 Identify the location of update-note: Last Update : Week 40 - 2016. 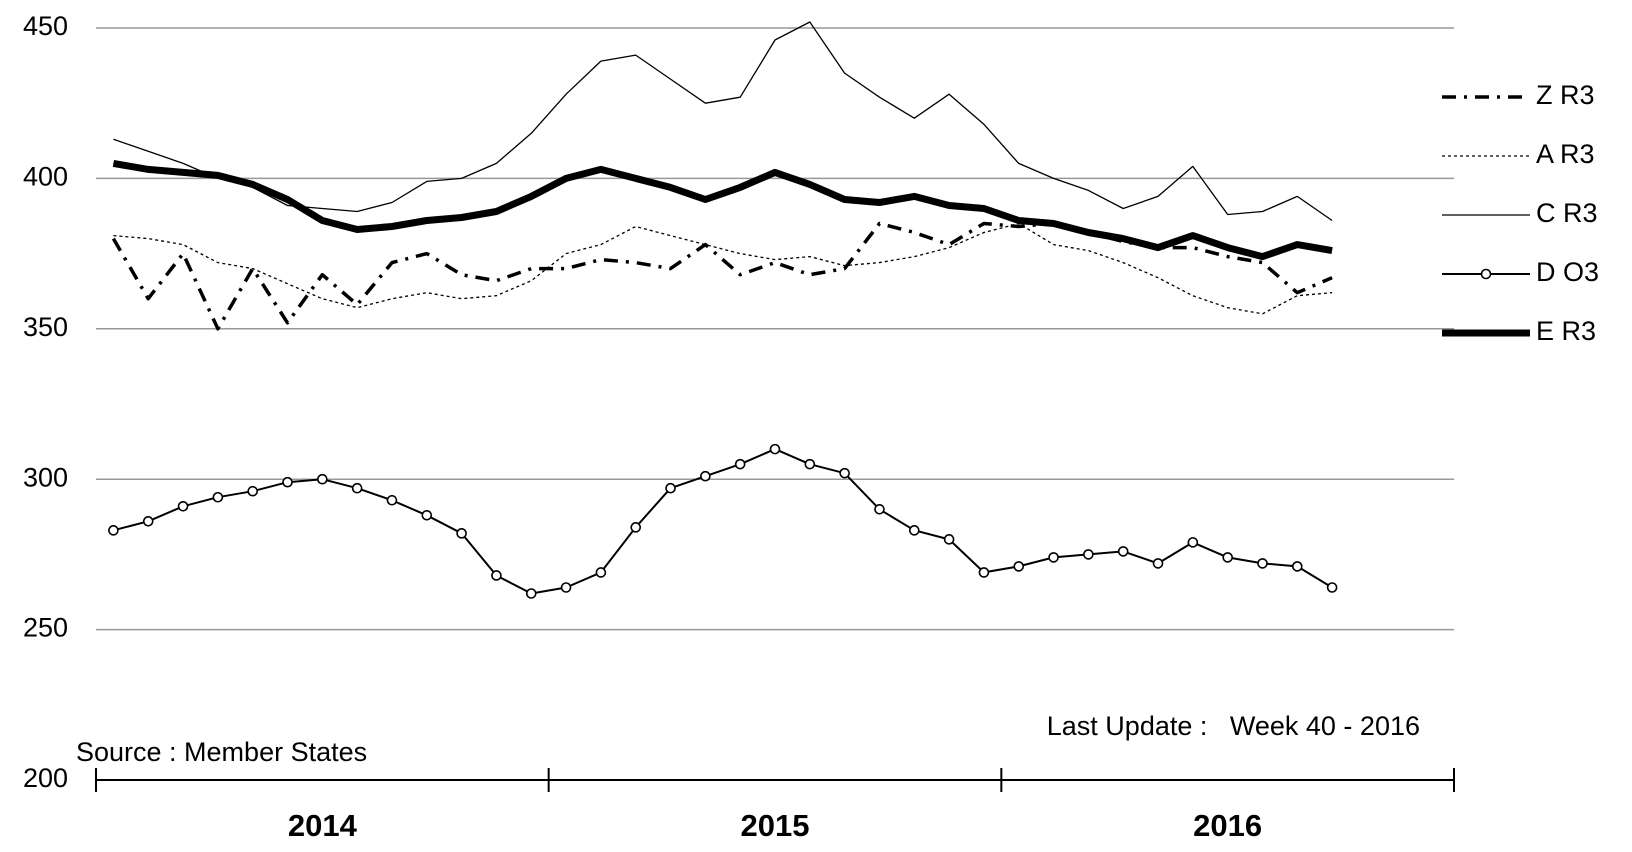
(1233, 726).